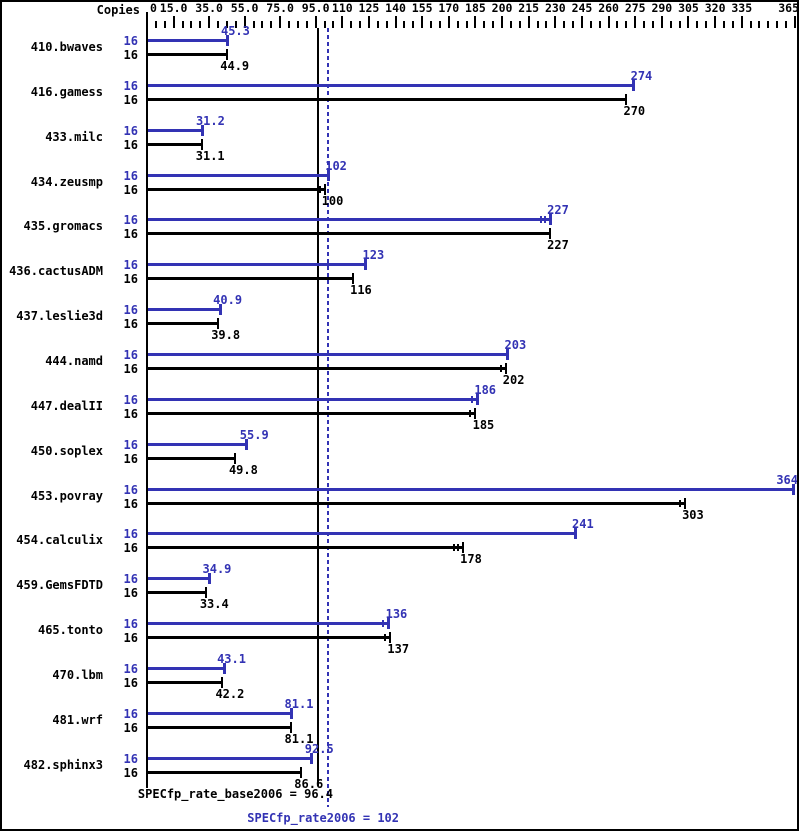 The width and height of the screenshot is (799, 831). Describe the element at coordinates (315, 8) in the screenshot. I see `axis-label-95.0: 95.0` at that location.